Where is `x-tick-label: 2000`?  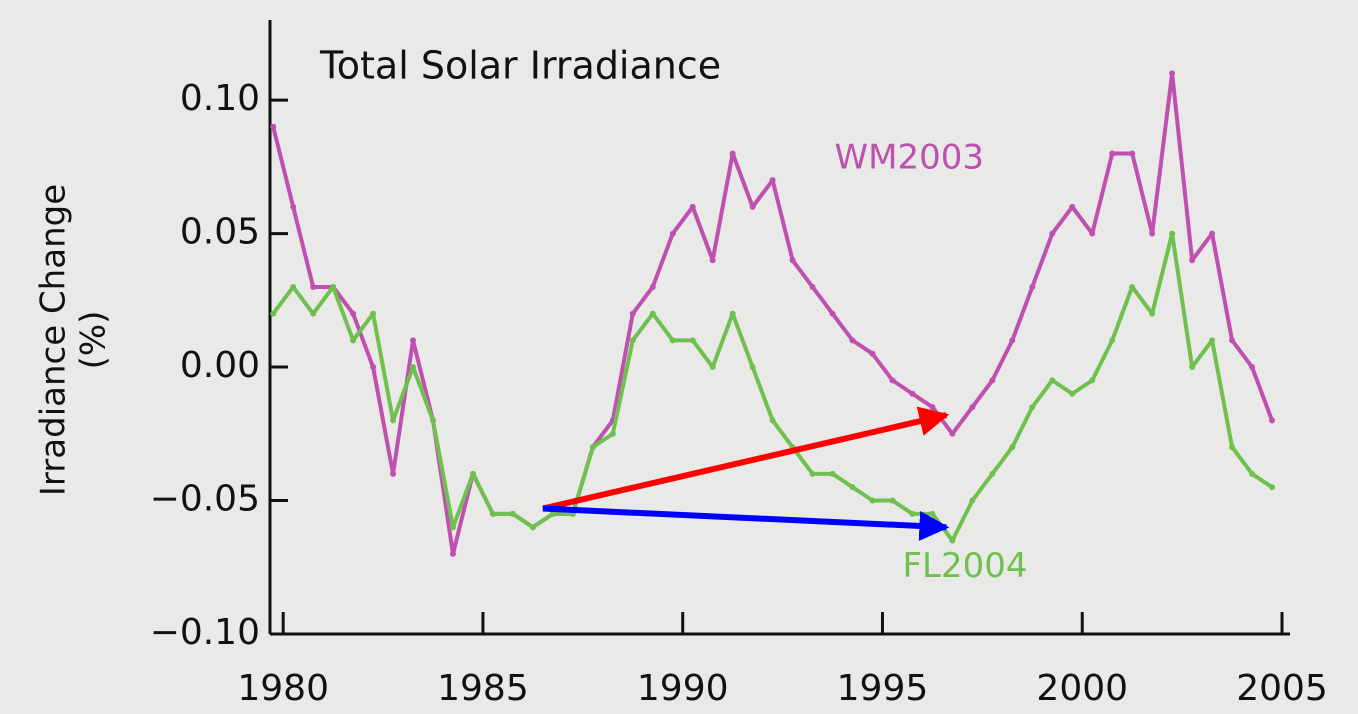
x-tick-label: 2000 is located at coordinates (1082, 688).